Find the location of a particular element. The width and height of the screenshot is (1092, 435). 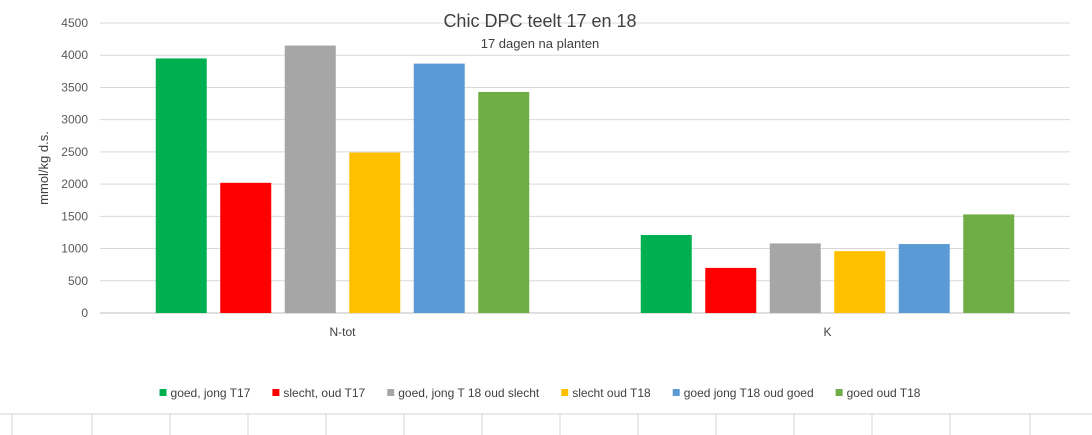

legend-label: goed, jong T 18 oud slecht is located at coordinates (469, 393).